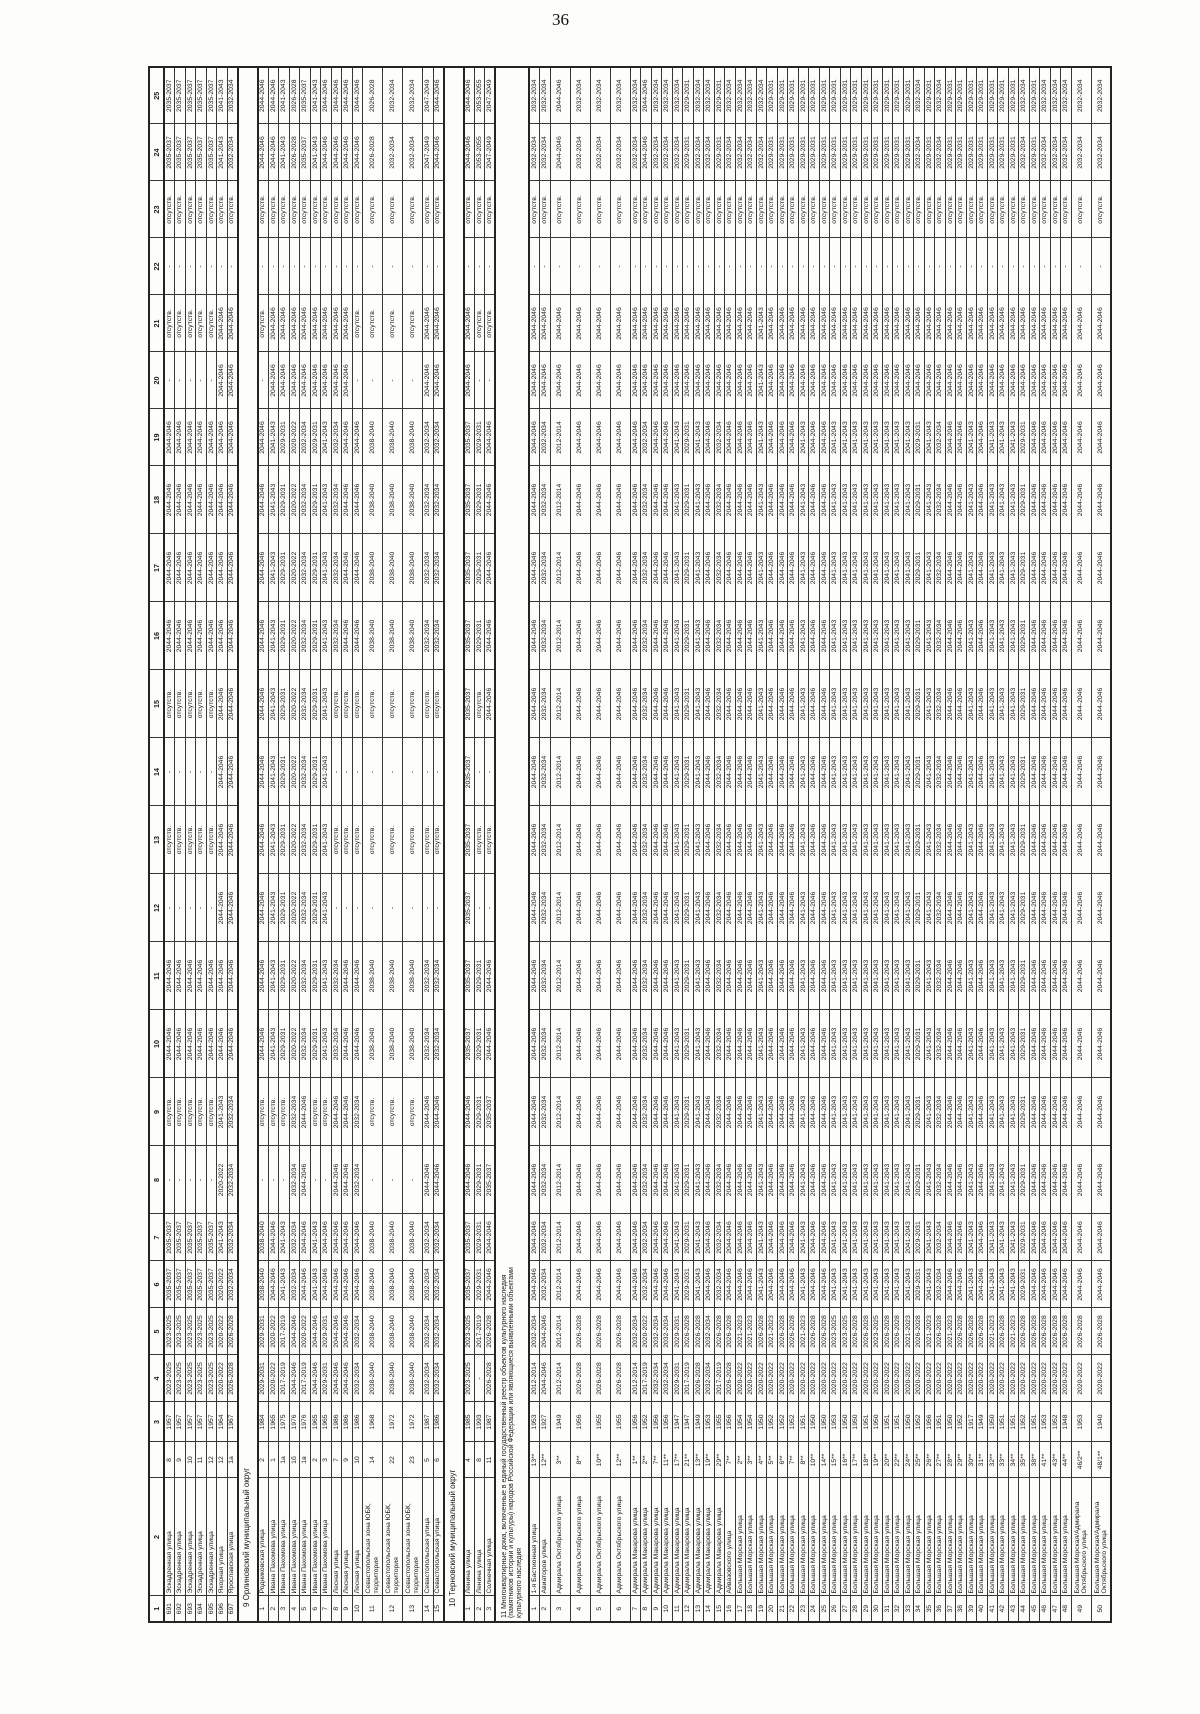  I want to click on row-number-cell: 36, so click(939, 1609).